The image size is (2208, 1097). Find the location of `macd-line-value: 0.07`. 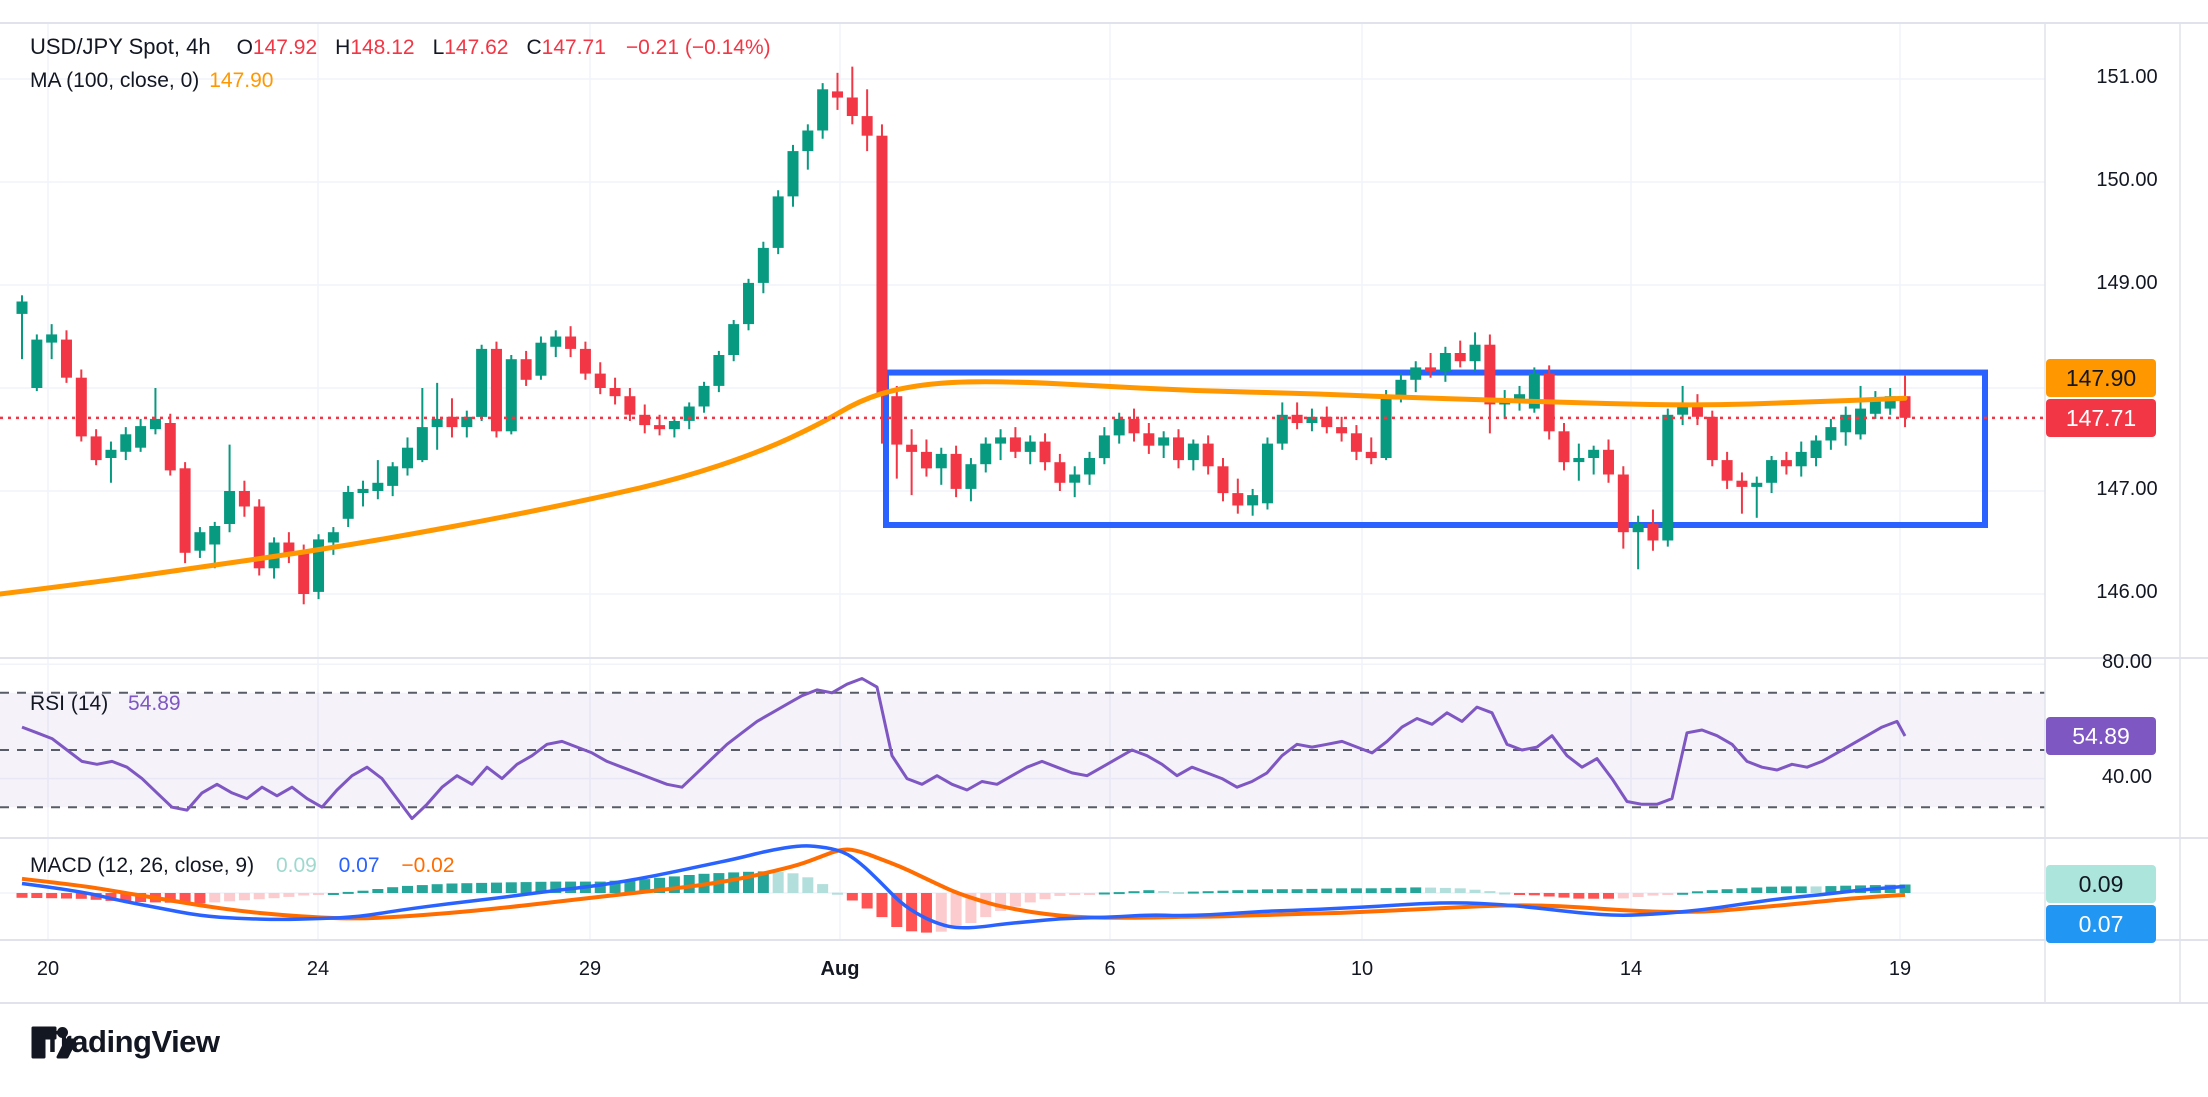

macd-line-value: 0.07 is located at coordinates (359, 865).